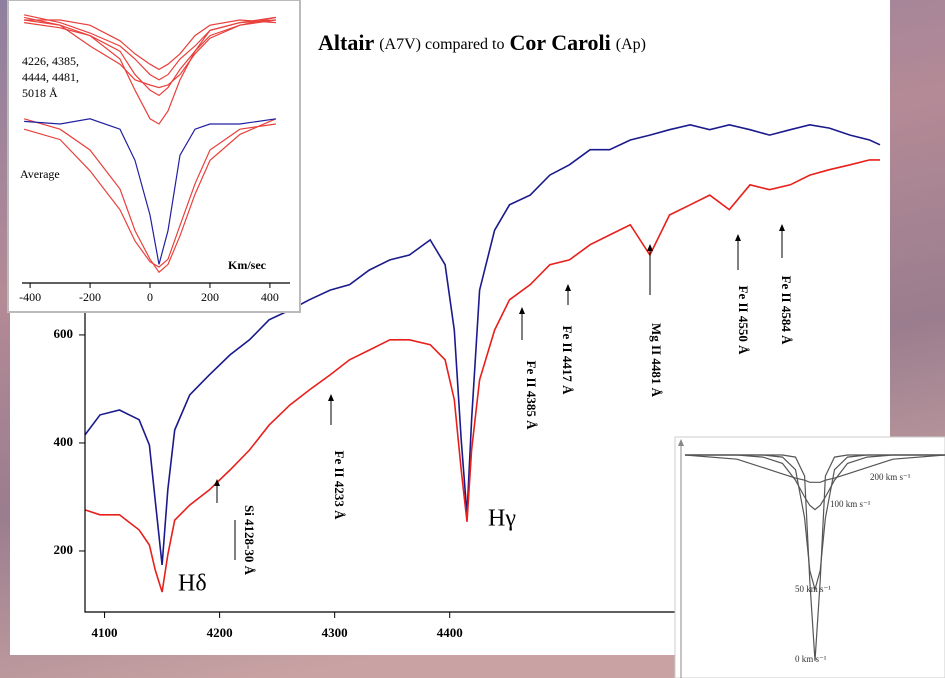  I want to click on inset-panel, so click(154, 156).